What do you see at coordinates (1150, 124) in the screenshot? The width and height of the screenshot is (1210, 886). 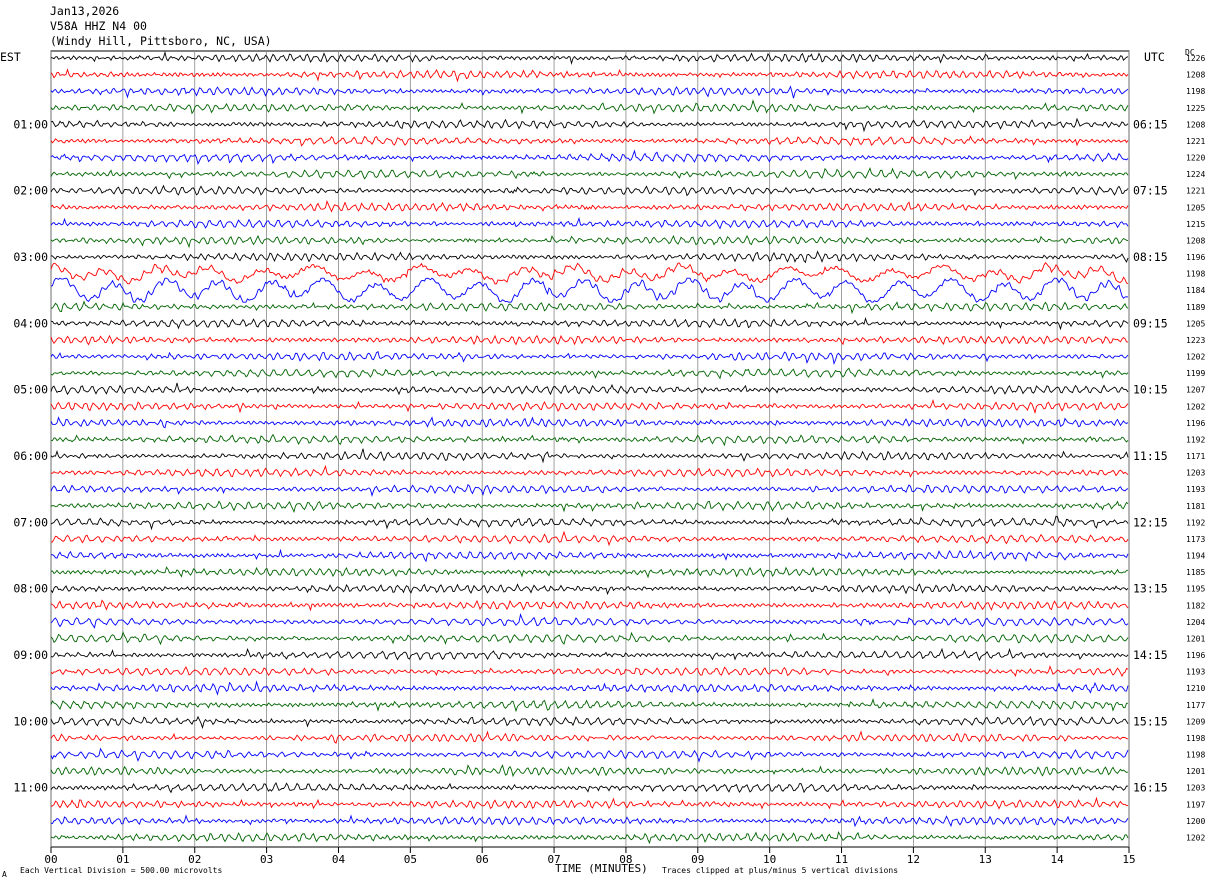 I see `right-hour-label: 06:15` at bounding box center [1150, 124].